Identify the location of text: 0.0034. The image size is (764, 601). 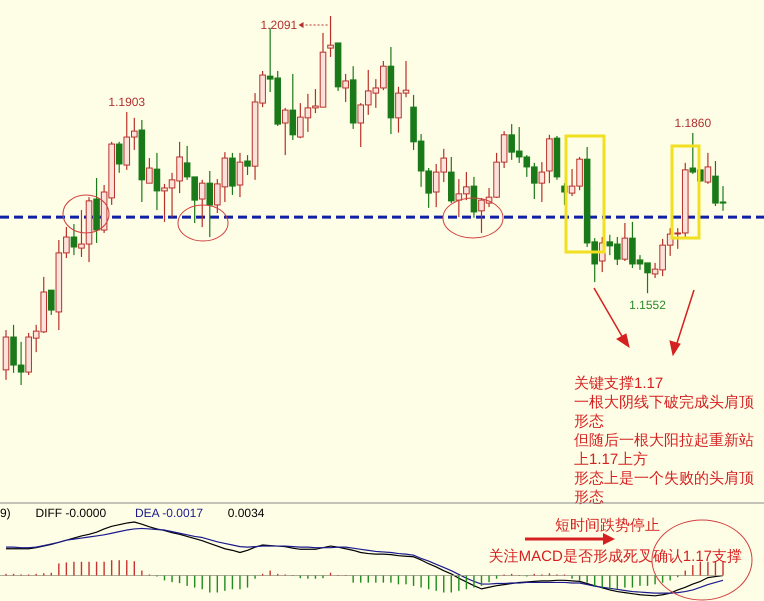
(246, 513).